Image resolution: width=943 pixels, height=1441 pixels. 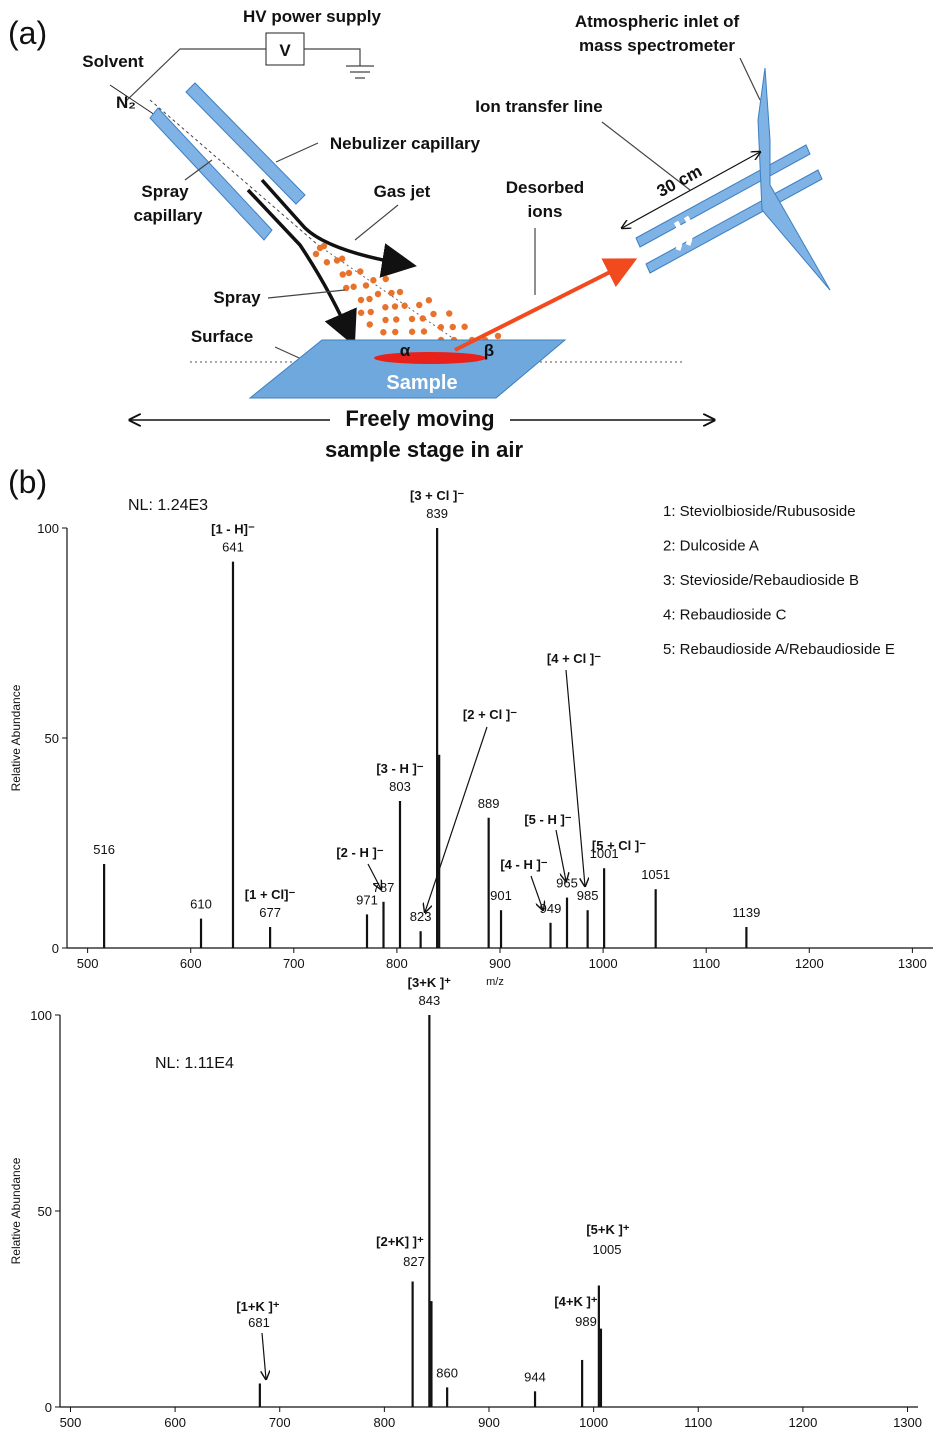 I want to click on spray-capillary, so click(x=211, y=174).